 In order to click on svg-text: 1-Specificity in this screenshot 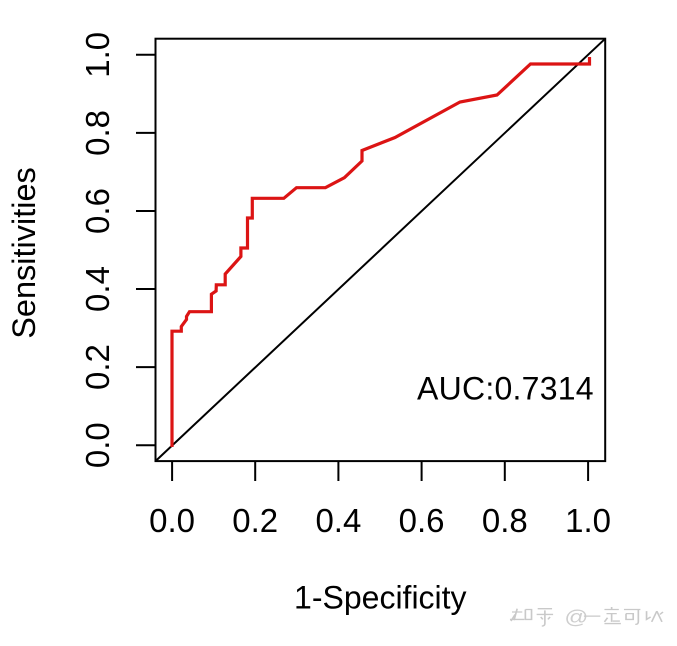, I will do `click(380, 597)`.